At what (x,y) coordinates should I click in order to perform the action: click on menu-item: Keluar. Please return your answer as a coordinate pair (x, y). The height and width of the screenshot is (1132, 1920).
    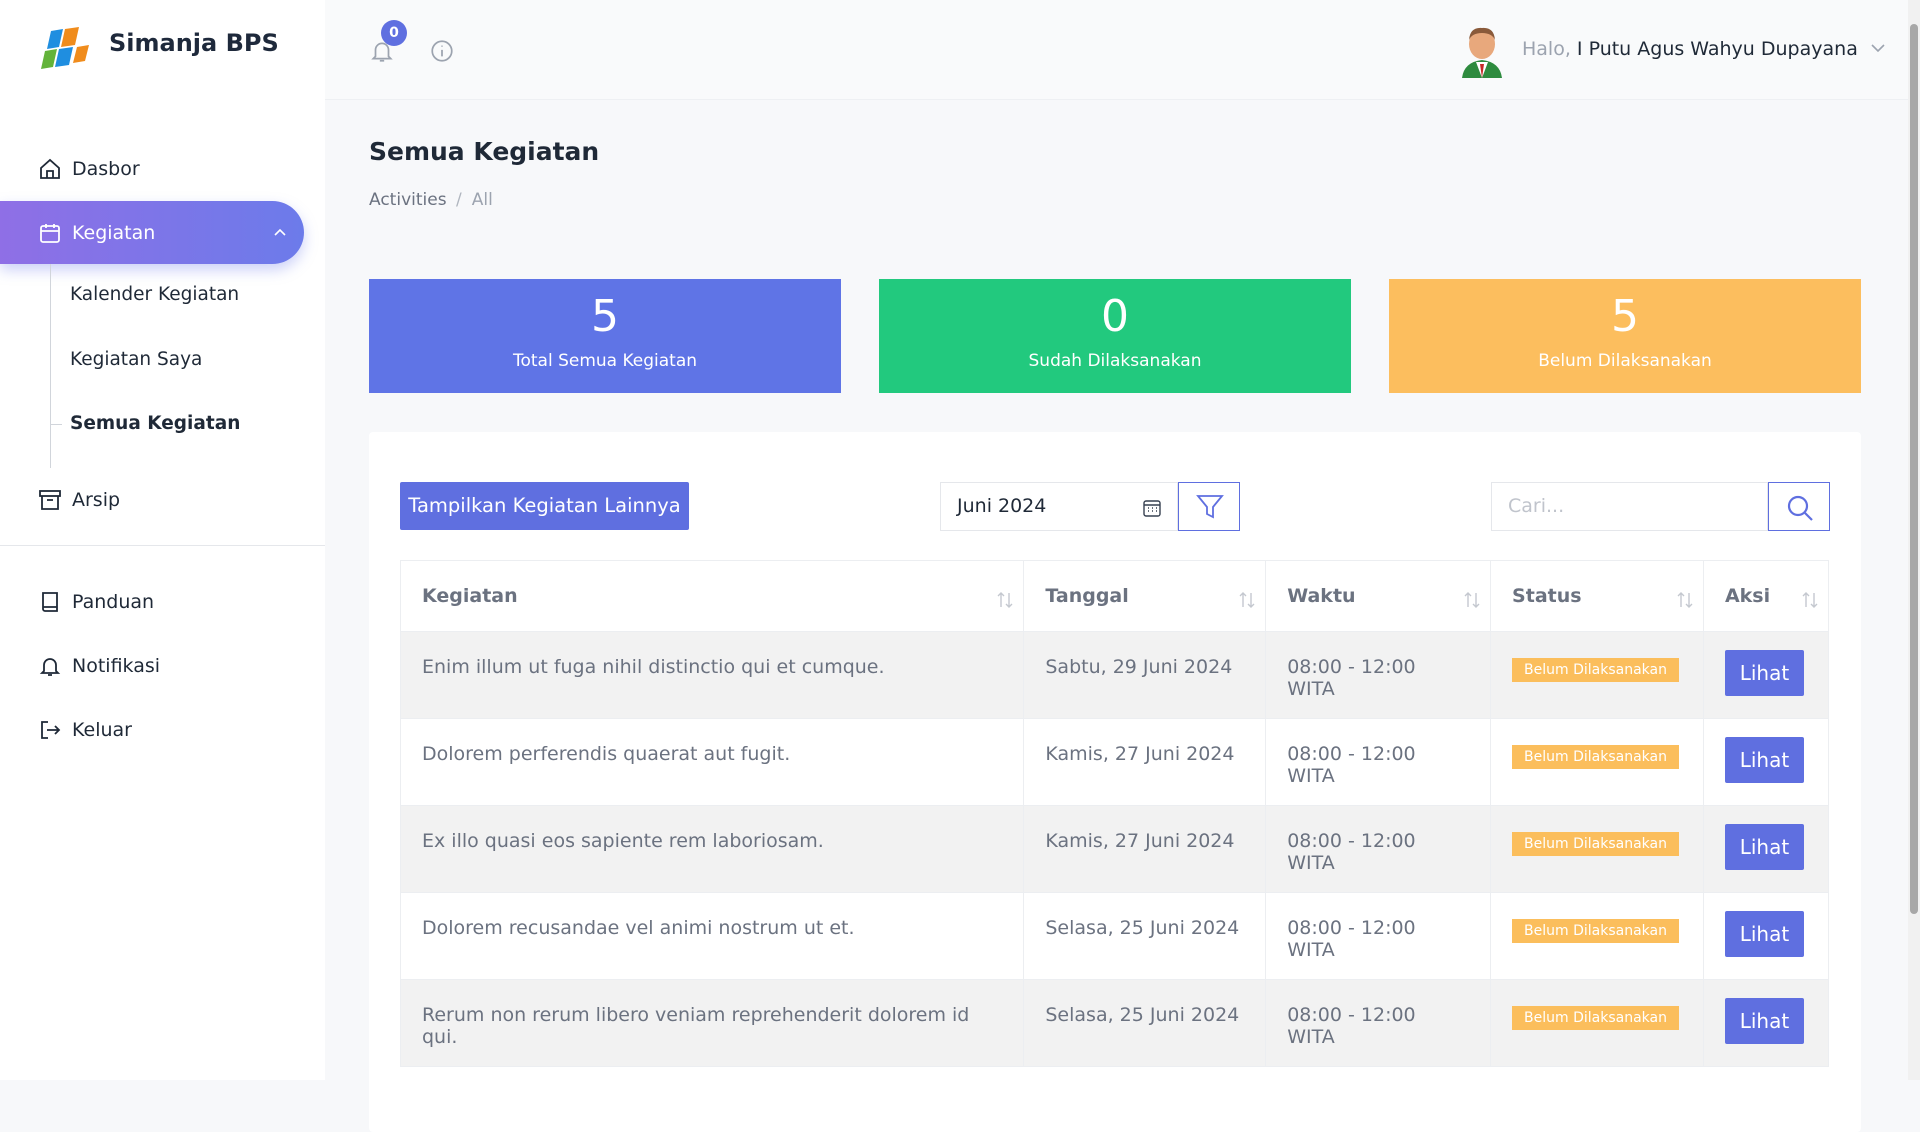
    Looking at the image, I should click on (152, 729).